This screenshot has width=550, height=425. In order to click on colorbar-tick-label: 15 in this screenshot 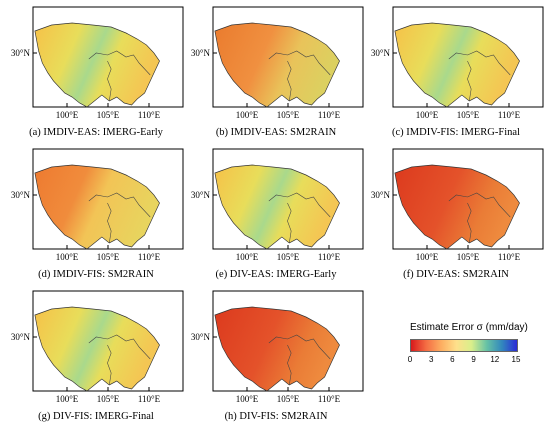, I will do `click(516, 359)`.